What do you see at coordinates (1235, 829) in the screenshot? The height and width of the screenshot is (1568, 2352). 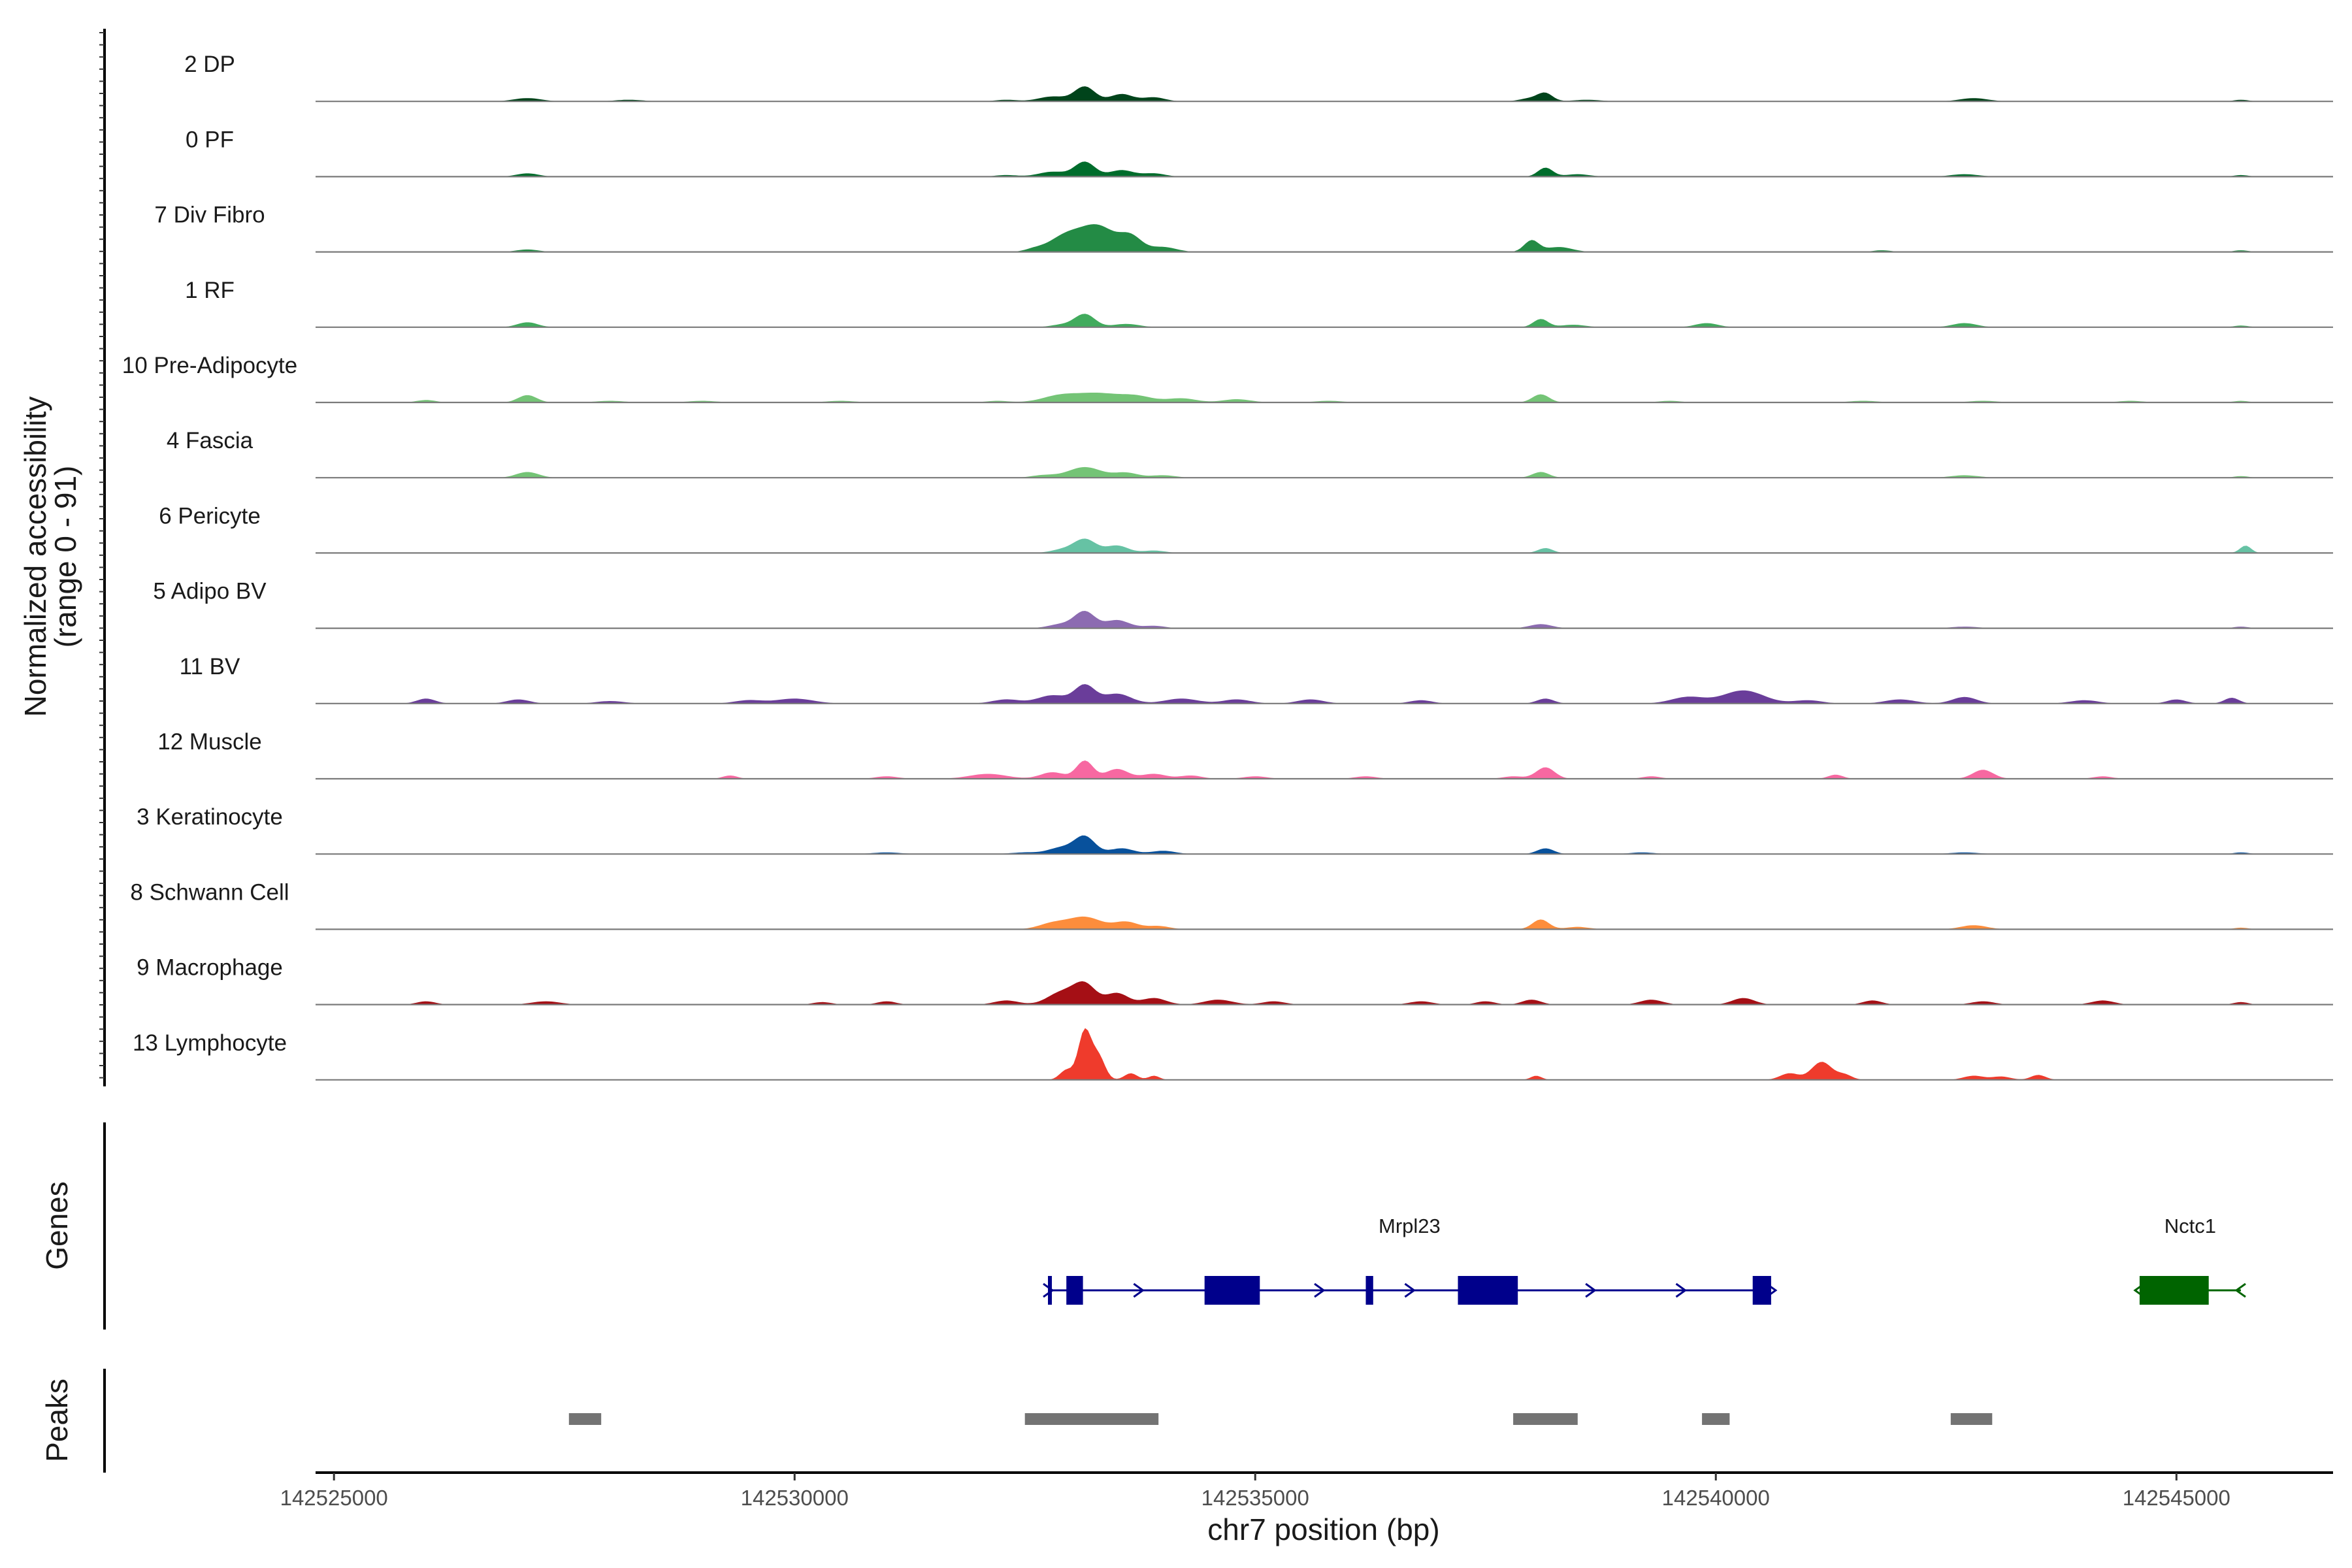 I see `track-10: 3 Keratinocyte` at bounding box center [1235, 829].